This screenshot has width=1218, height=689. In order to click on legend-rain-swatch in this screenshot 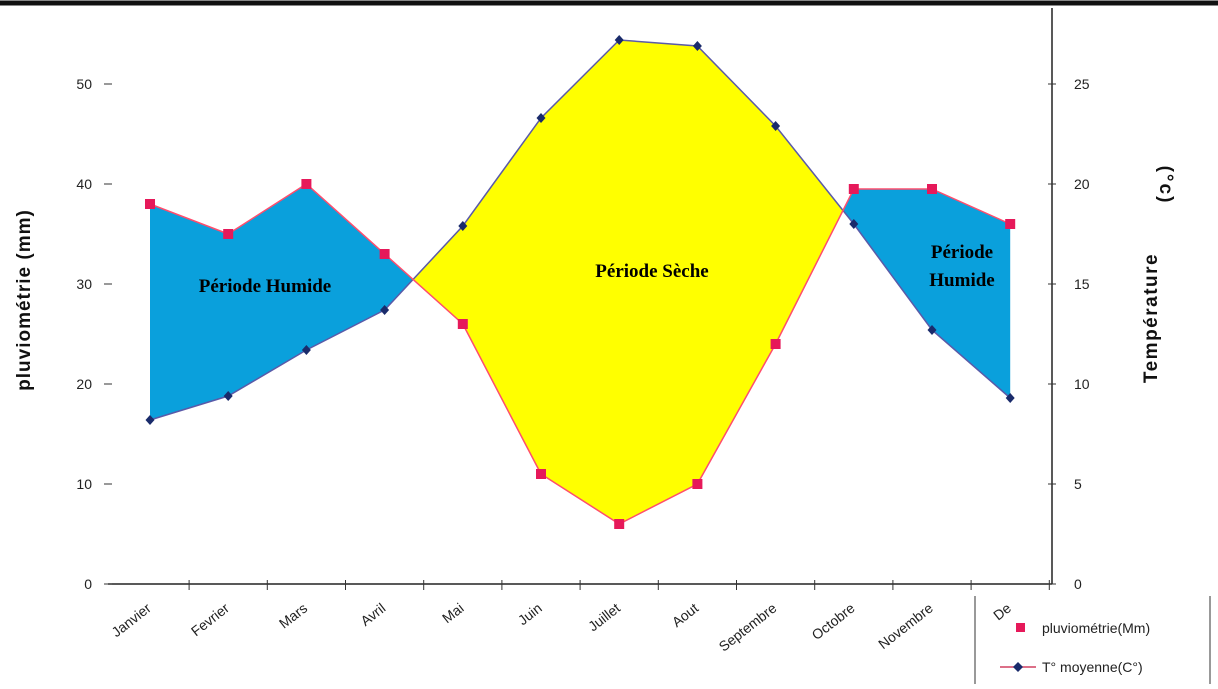, I will do `click(1020, 627)`.